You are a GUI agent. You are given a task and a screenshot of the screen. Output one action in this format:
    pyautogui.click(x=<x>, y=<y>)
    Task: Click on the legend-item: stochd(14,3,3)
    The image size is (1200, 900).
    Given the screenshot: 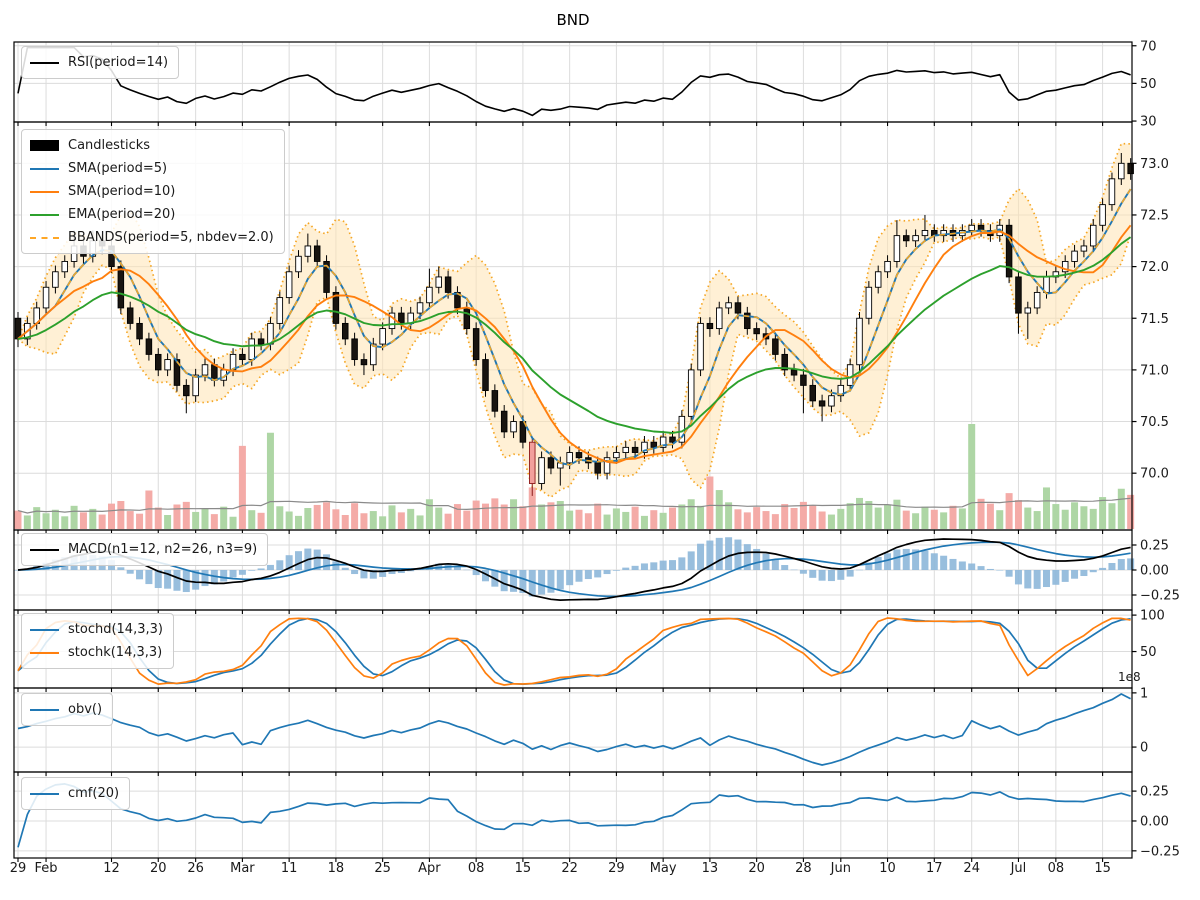 What is the action you would take?
    pyautogui.click(x=96, y=629)
    